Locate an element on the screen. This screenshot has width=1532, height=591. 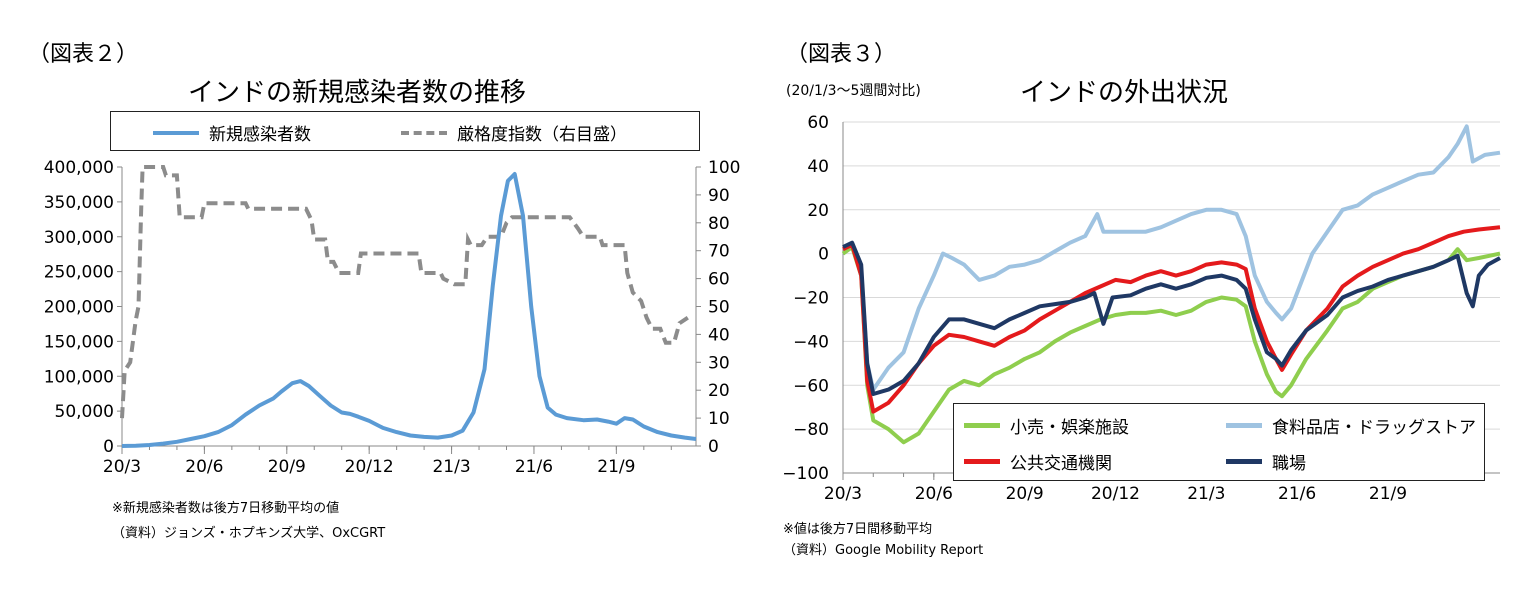
note-mobility-1: ※値は後方7日間移動平均 is located at coordinates (858, 529).